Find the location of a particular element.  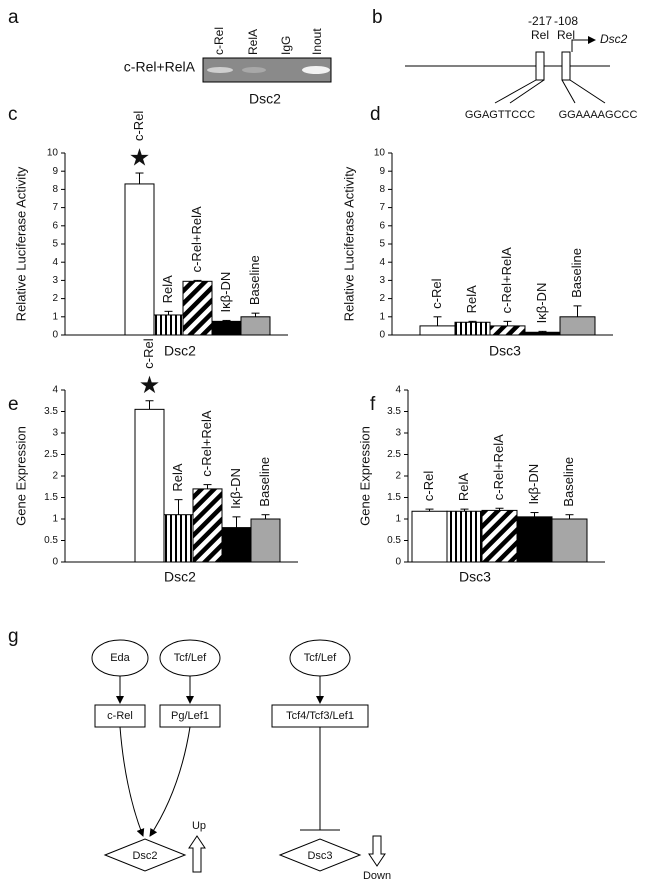

y-tick-label: 8 is located at coordinates (382, 189).